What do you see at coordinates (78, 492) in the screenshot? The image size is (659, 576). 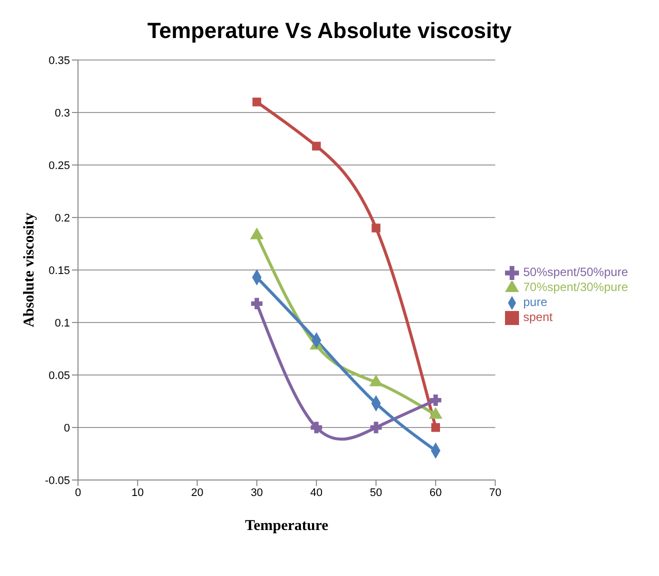 I see `x-tick-label: 0` at bounding box center [78, 492].